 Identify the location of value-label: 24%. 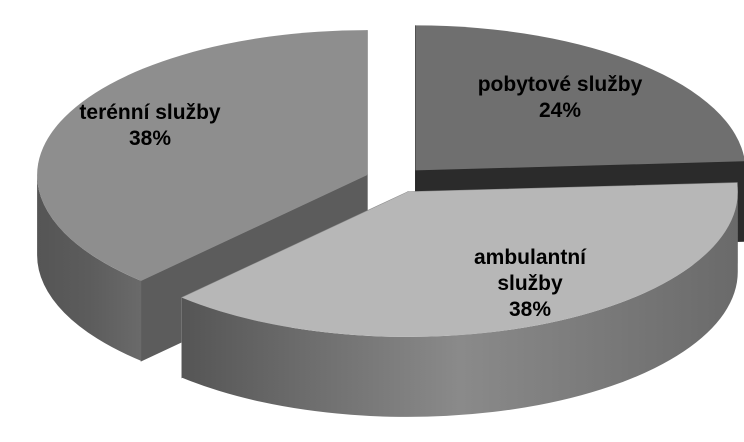
(560, 110).